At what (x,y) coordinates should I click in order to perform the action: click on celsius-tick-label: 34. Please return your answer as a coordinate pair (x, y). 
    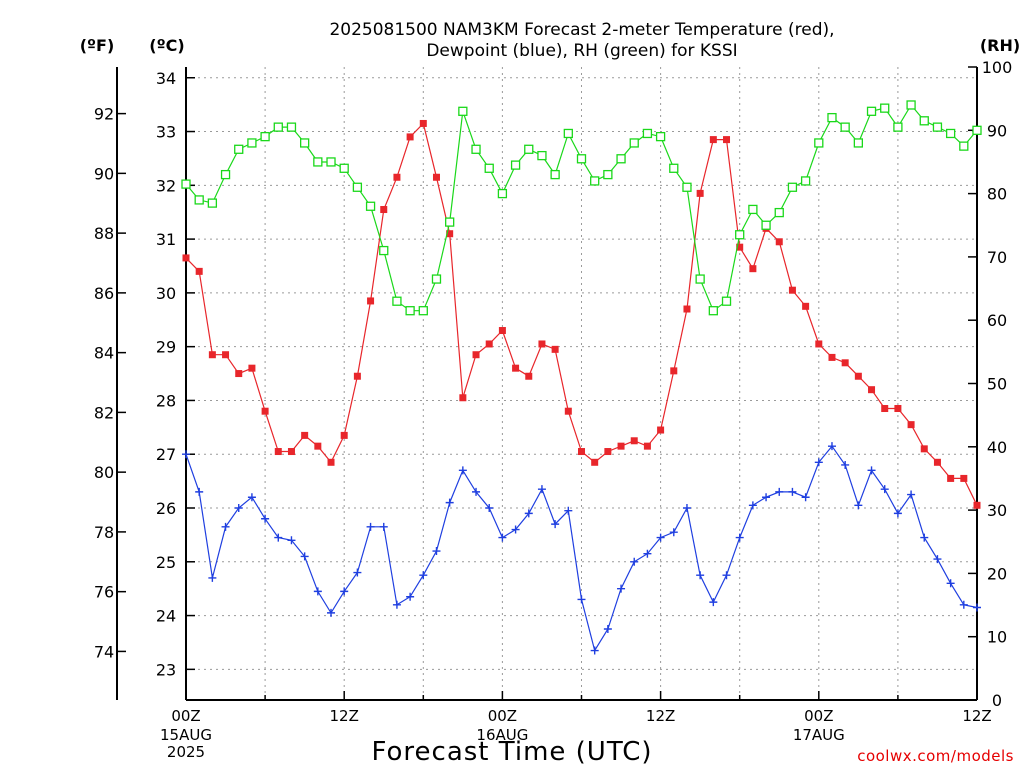
    Looking at the image, I should click on (166, 78).